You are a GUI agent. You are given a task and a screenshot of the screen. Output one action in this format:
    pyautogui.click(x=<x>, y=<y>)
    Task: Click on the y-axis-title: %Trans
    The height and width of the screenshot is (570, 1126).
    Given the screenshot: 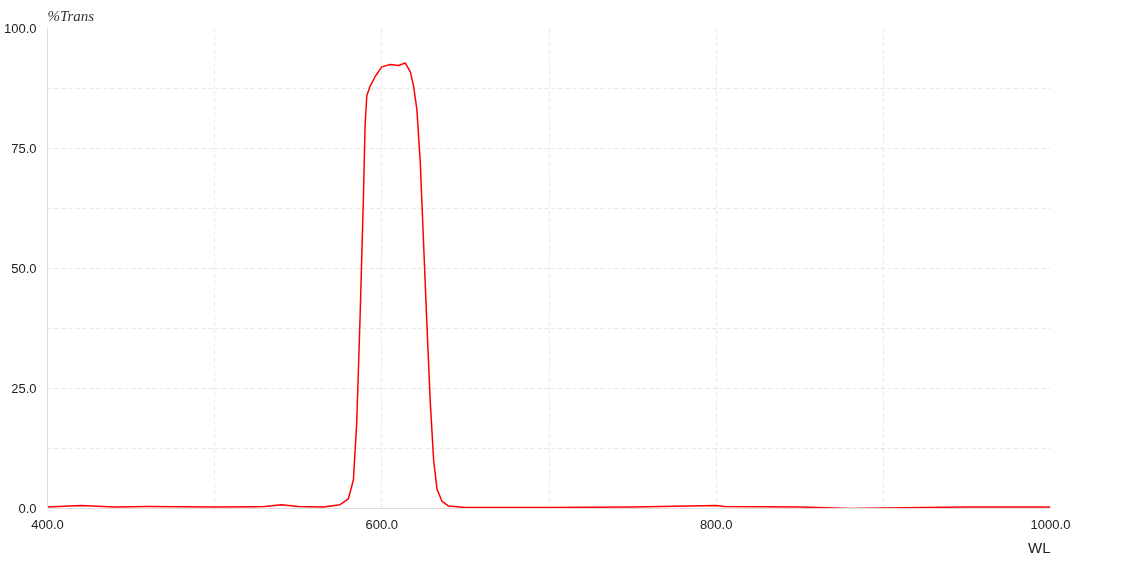 What is the action you would take?
    pyautogui.click(x=71, y=15)
    